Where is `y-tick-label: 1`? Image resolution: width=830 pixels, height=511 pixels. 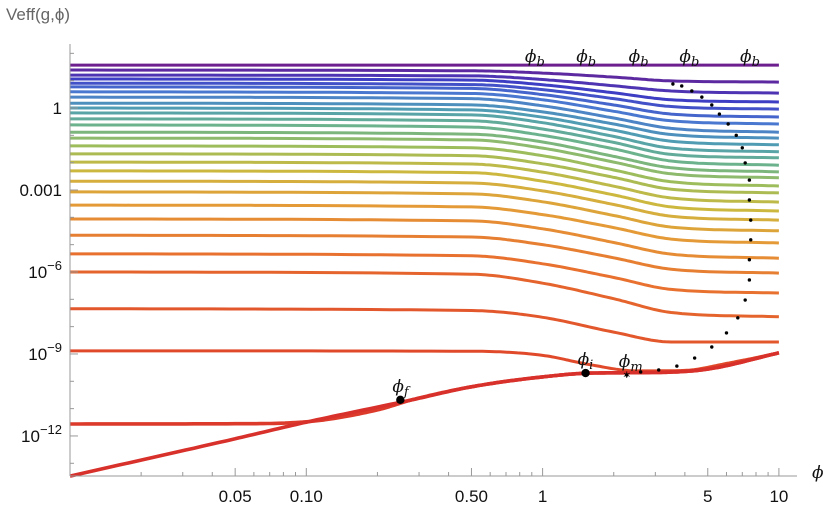
y-tick-label: 1 is located at coordinates (57, 108).